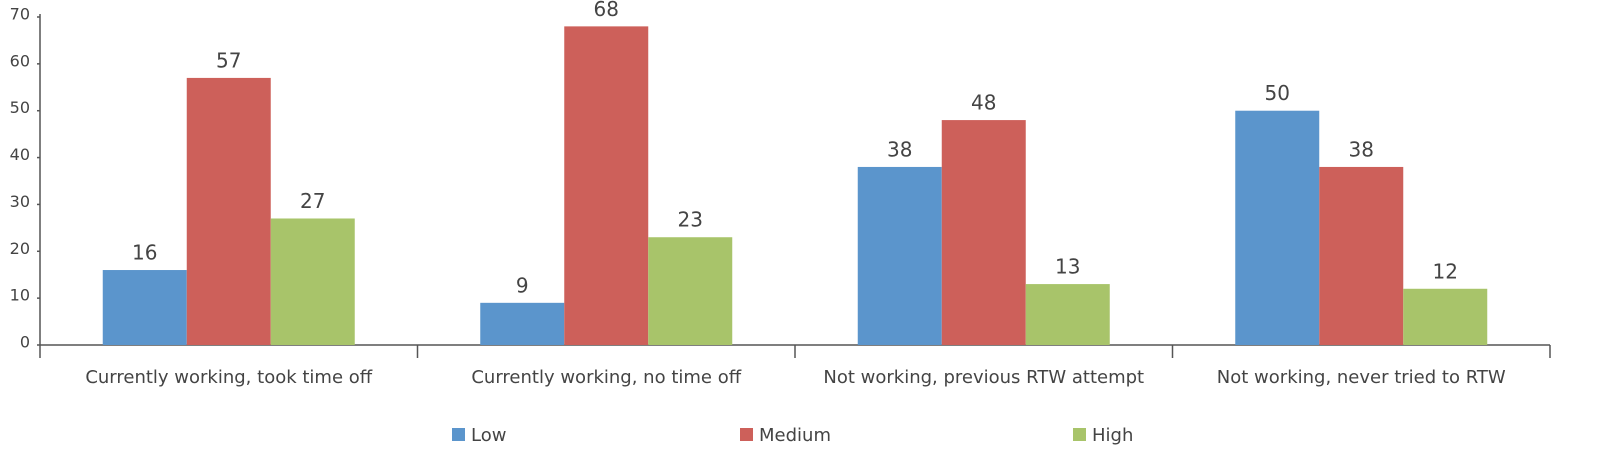 The image size is (1600, 469). What do you see at coordinates (1445, 271) in the screenshot?
I see `value-label: 12` at bounding box center [1445, 271].